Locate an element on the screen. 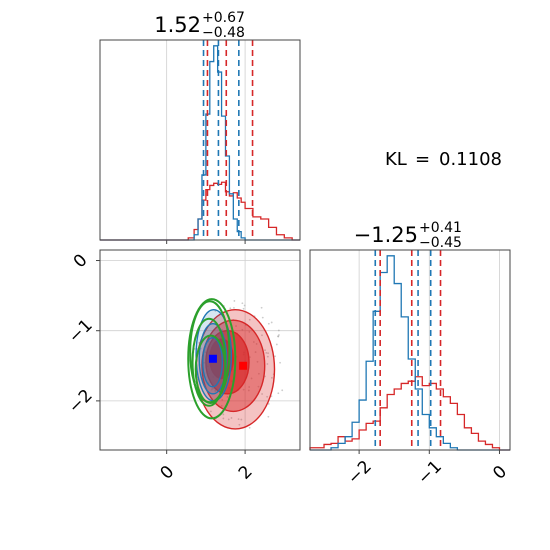 This screenshot has width=550, height=550. marginal-param1-title-minus: −0.48 is located at coordinates (223, 33).